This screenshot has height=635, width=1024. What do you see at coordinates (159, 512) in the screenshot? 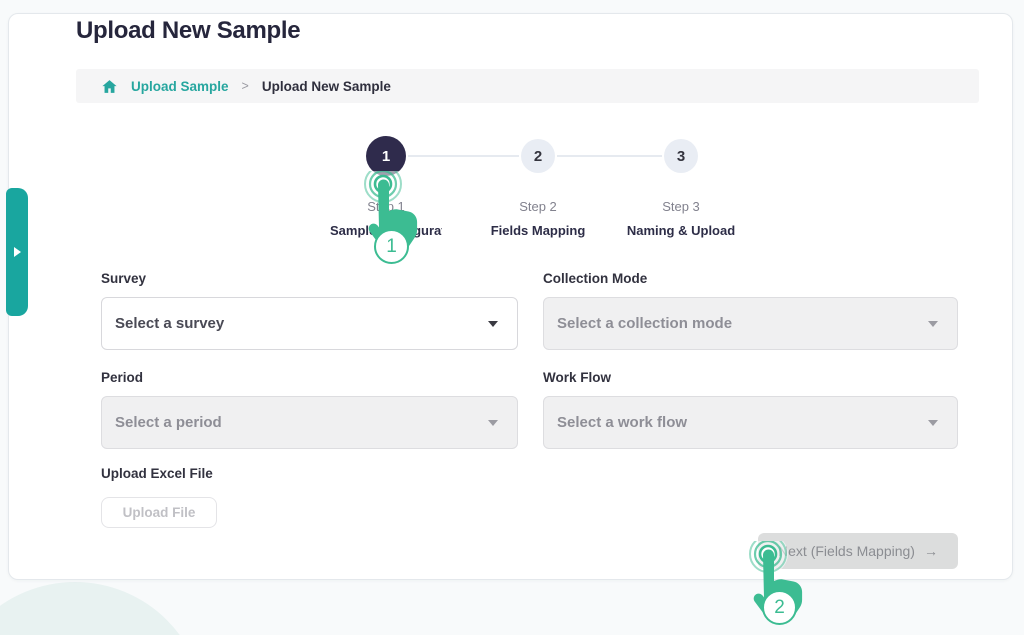
I see `upload-file-button: Upload File` at bounding box center [159, 512].